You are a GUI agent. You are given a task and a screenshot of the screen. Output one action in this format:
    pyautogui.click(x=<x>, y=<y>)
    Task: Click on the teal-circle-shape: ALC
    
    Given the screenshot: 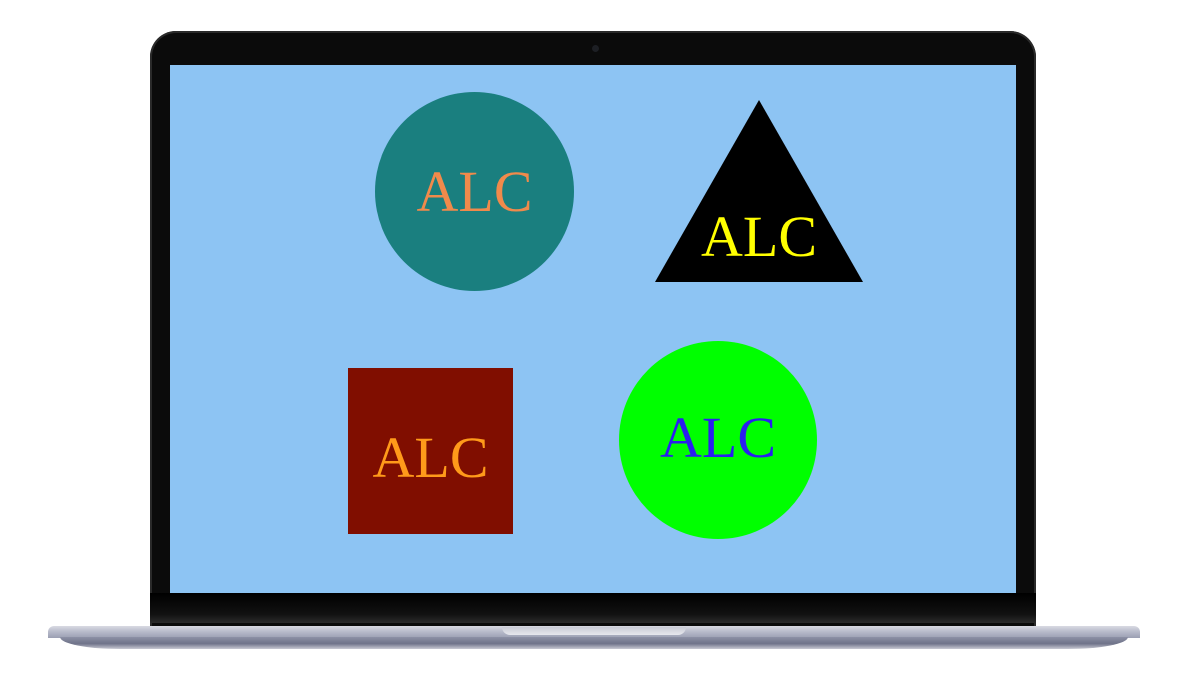 What is the action you would take?
    pyautogui.click(x=474, y=191)
    